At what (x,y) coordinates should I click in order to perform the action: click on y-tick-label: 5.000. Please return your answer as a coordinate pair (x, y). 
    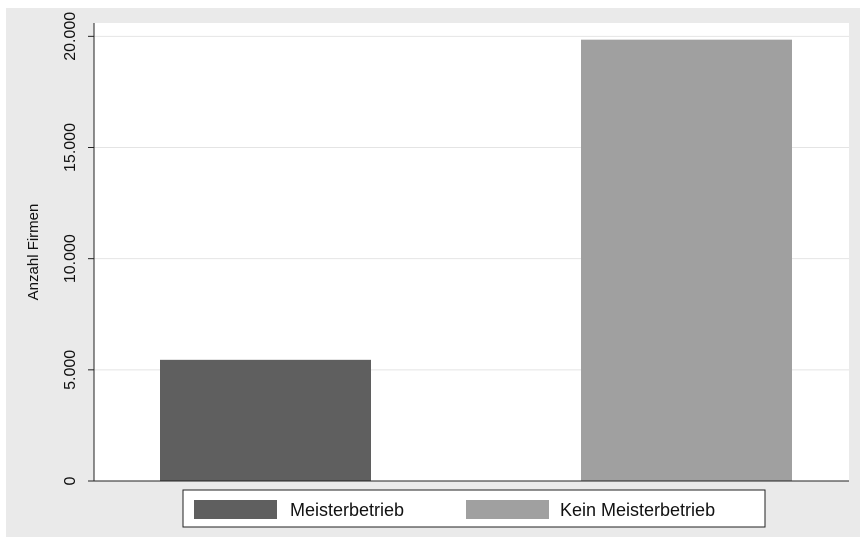
    Looking at the image, I should click on (70, 370).